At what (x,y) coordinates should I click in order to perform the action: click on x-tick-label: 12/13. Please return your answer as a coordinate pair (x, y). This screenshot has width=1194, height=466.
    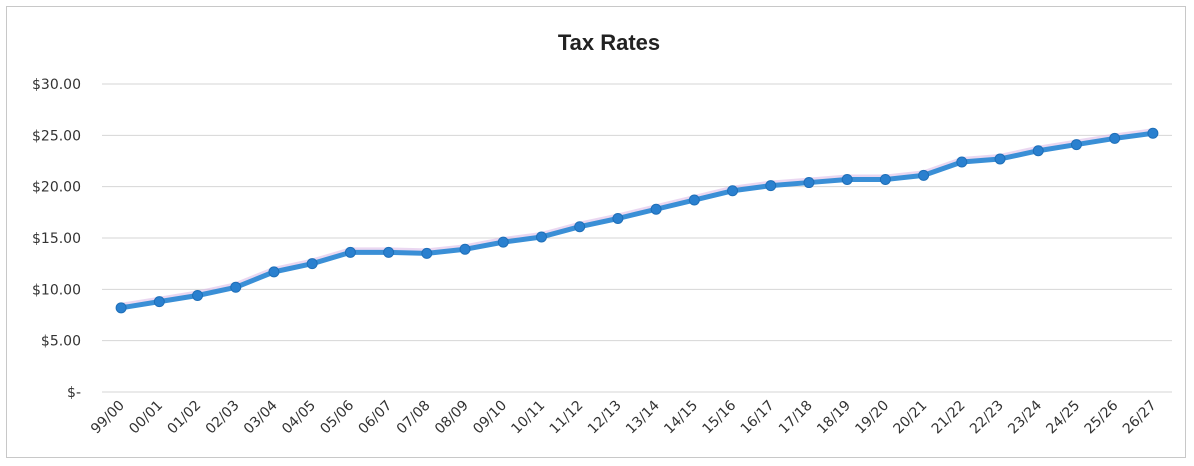
    Looking at the image, I should click on (605, 418).